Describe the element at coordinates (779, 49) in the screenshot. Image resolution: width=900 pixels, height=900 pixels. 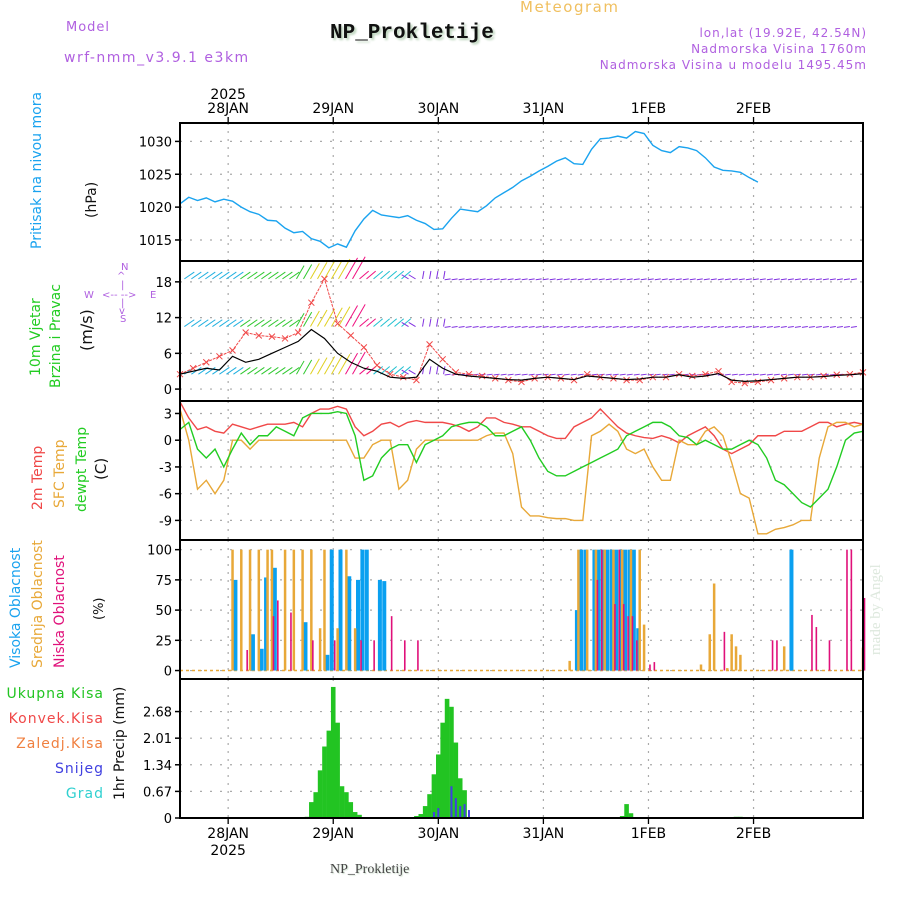
I see `station-elevation: Nadmorska Visina 1760m` at that location.